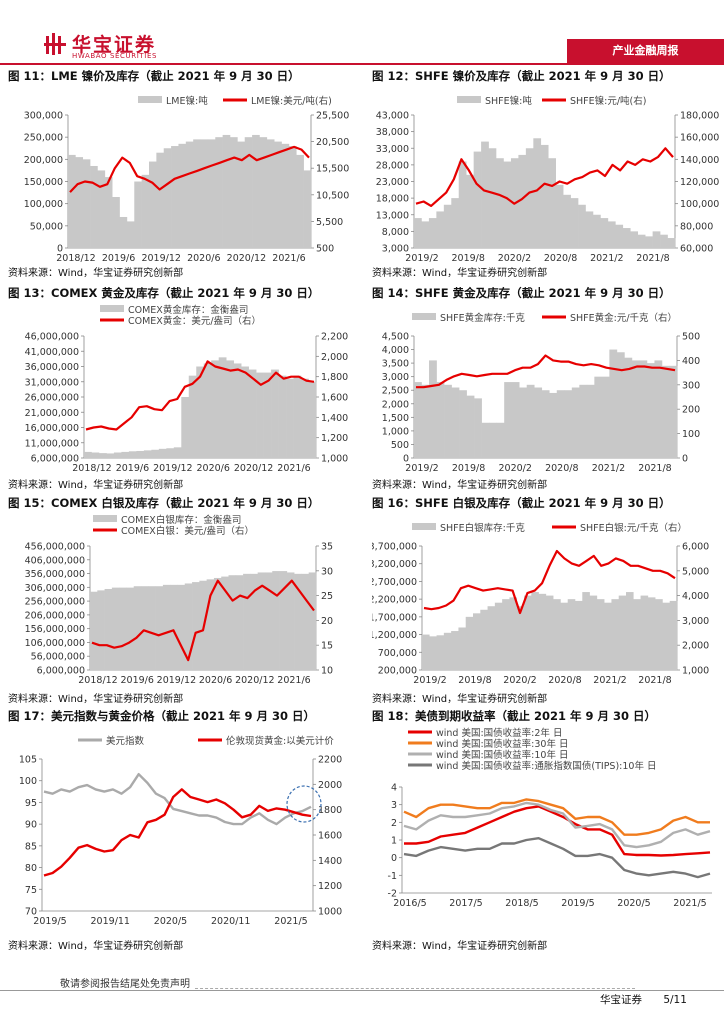  What do you see at coordinates (691, 361) in the screenshot?
I see `y2-tick-label: 400` at bounding box center [691, 361].